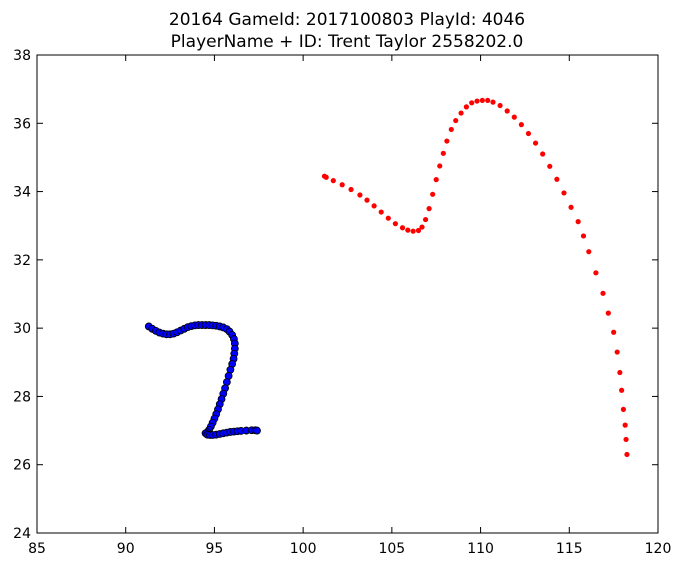  I want to click on x-tick-label: 90, so click(126, 549).